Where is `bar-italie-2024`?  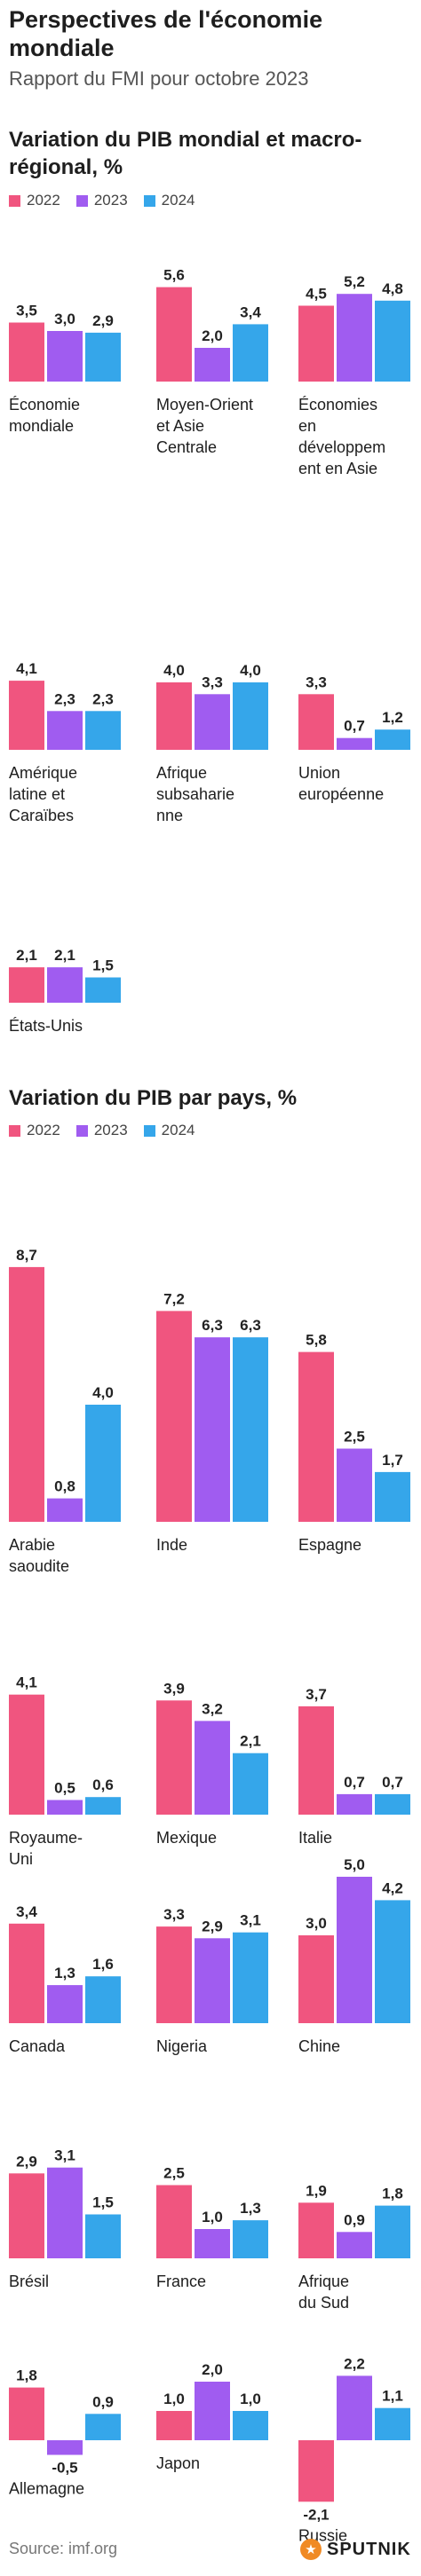 bar-italie-2024 is located at coordinates (392, 1804).